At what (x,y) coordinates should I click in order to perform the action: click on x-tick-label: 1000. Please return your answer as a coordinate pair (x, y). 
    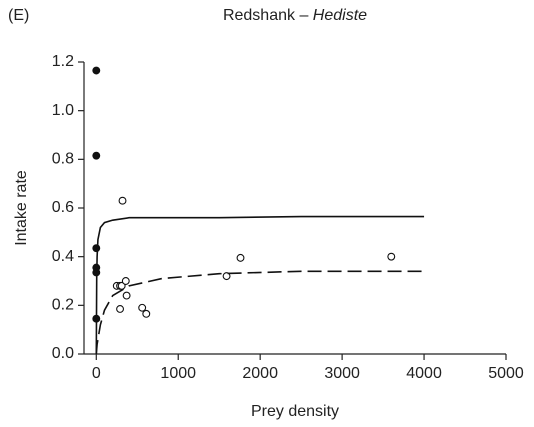
    Looking at the image, I should click on (178, 373).